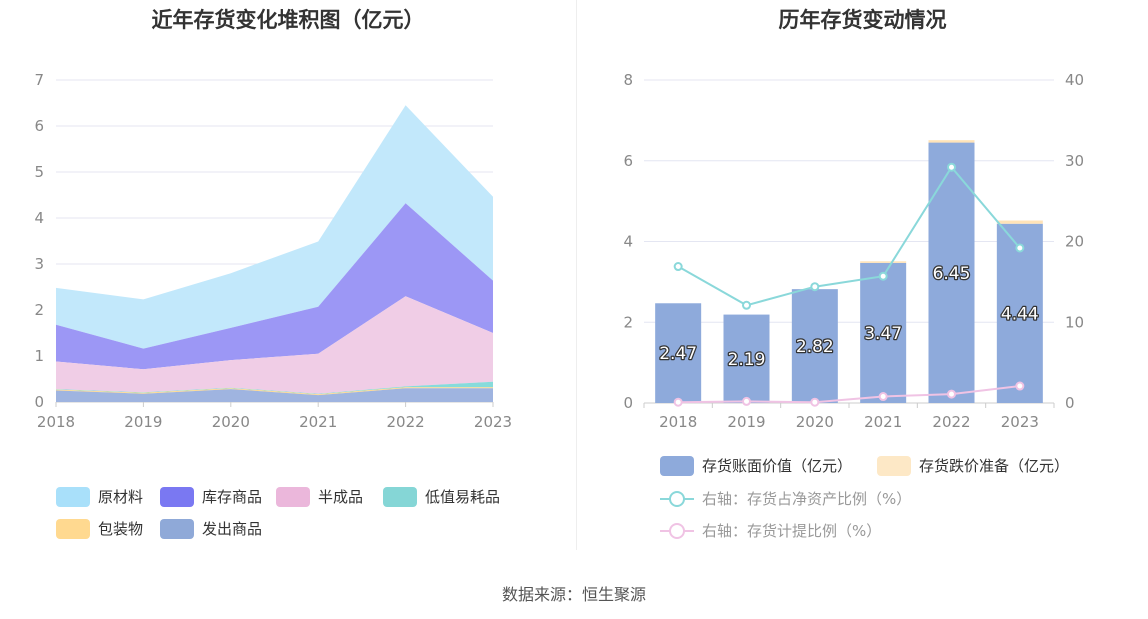 This screenshot has width=1148, height=619. What do you see at coordinates (1070, 403) in the screenshot?
I see `y2-tick-label: 0` at bounding box center [1070, 403].